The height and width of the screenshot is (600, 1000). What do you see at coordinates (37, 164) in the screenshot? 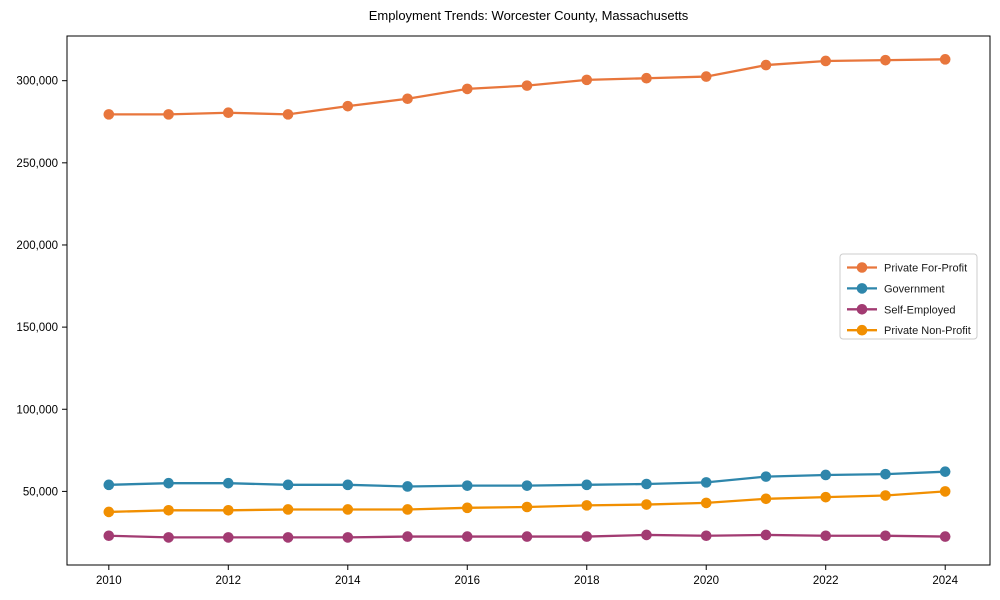
I see `y-tick-label: 250,000` at bounding box center [37, 164].